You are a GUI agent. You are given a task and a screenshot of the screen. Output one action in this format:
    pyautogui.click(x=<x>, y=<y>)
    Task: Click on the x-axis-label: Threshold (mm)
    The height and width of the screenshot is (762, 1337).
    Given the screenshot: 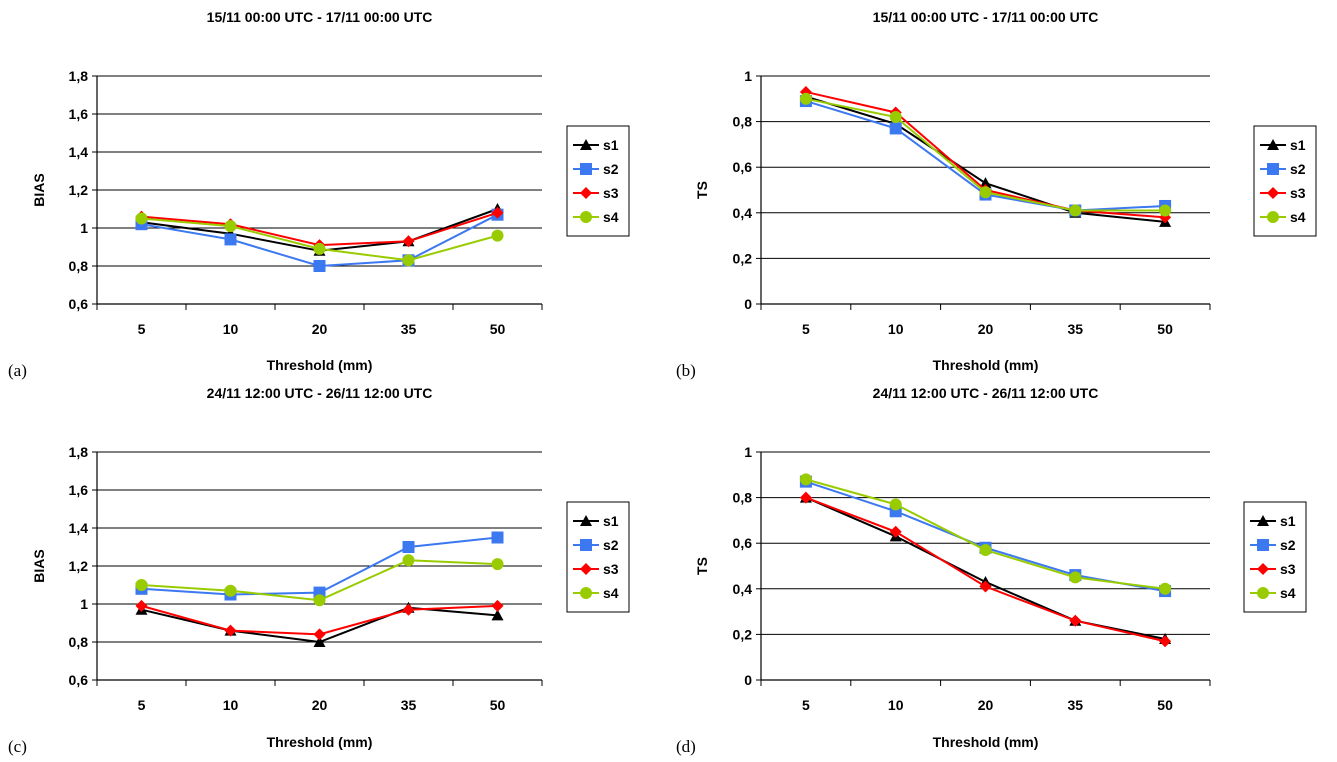 What is the action you would take?
    pyautogui.click(x=320, y=742)
    